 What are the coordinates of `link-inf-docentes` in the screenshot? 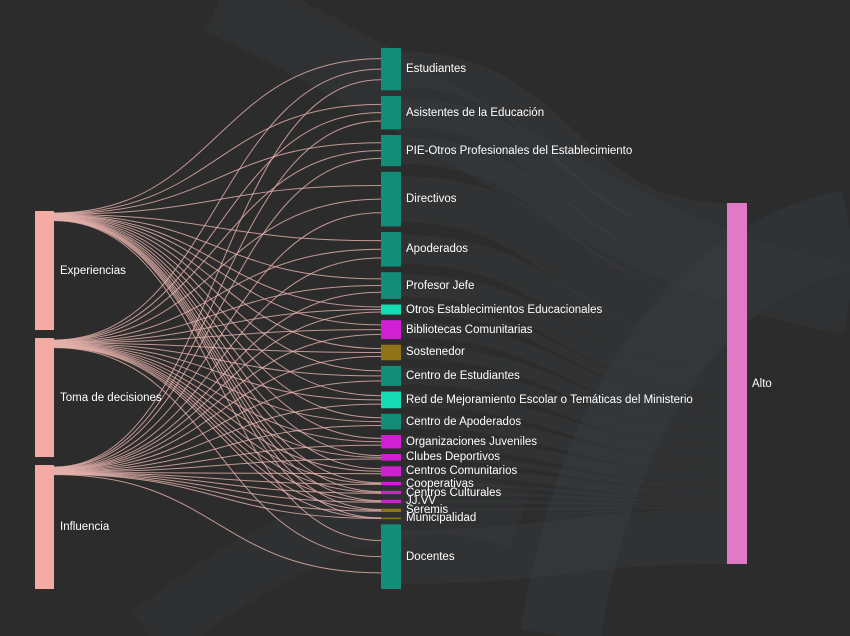 It's located at (217, 524).